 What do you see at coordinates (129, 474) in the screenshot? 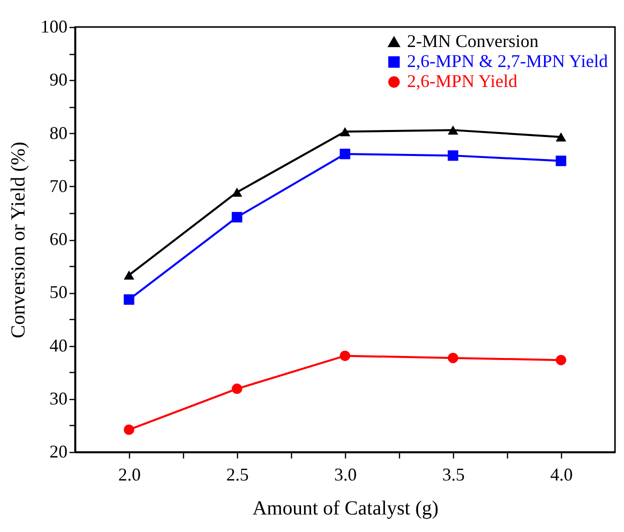
I see `x-tick-label: 2.0` at bounding box center [129, 474].